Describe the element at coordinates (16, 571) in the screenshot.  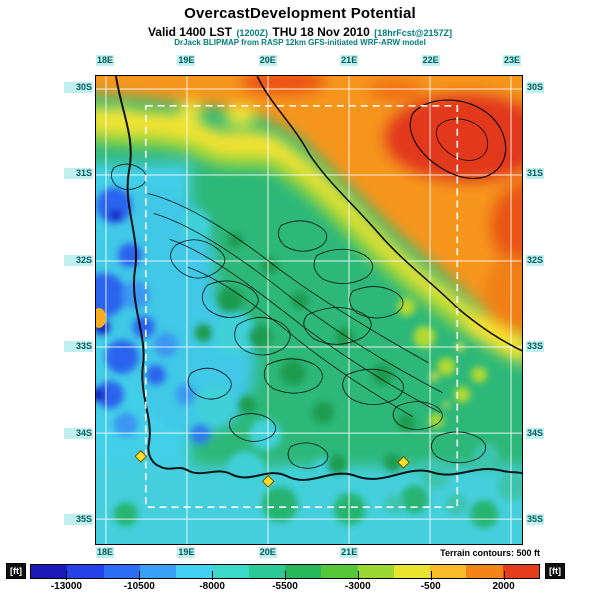
I see `colorbar-unit-left: [ft]` at that location.